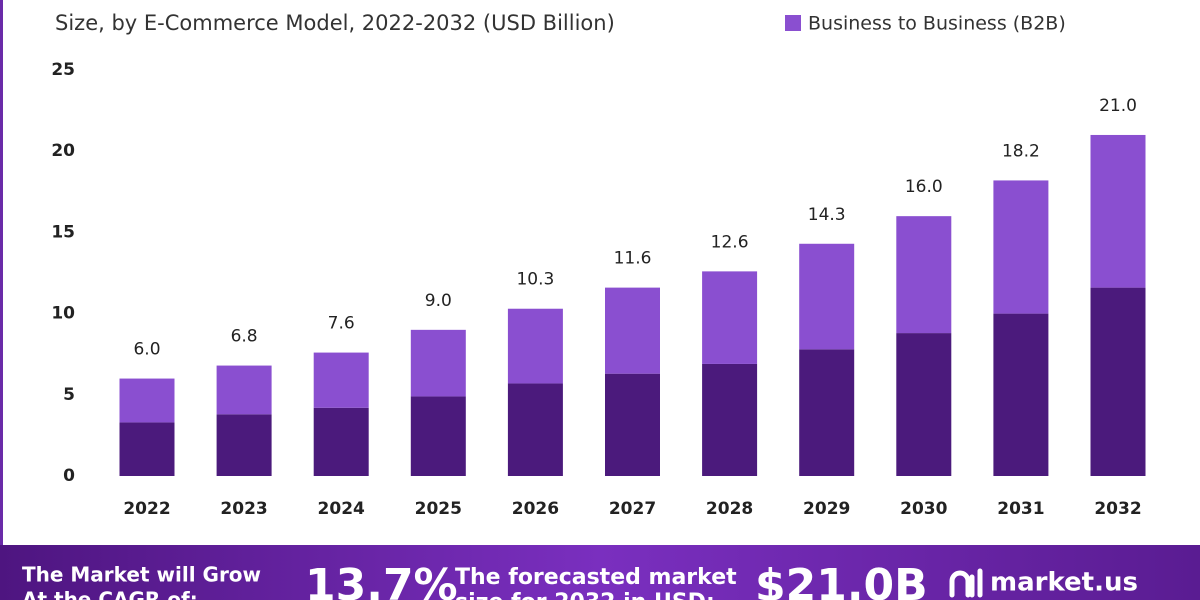  I want to click on x-tick-label: 2025, so click(438, 509).